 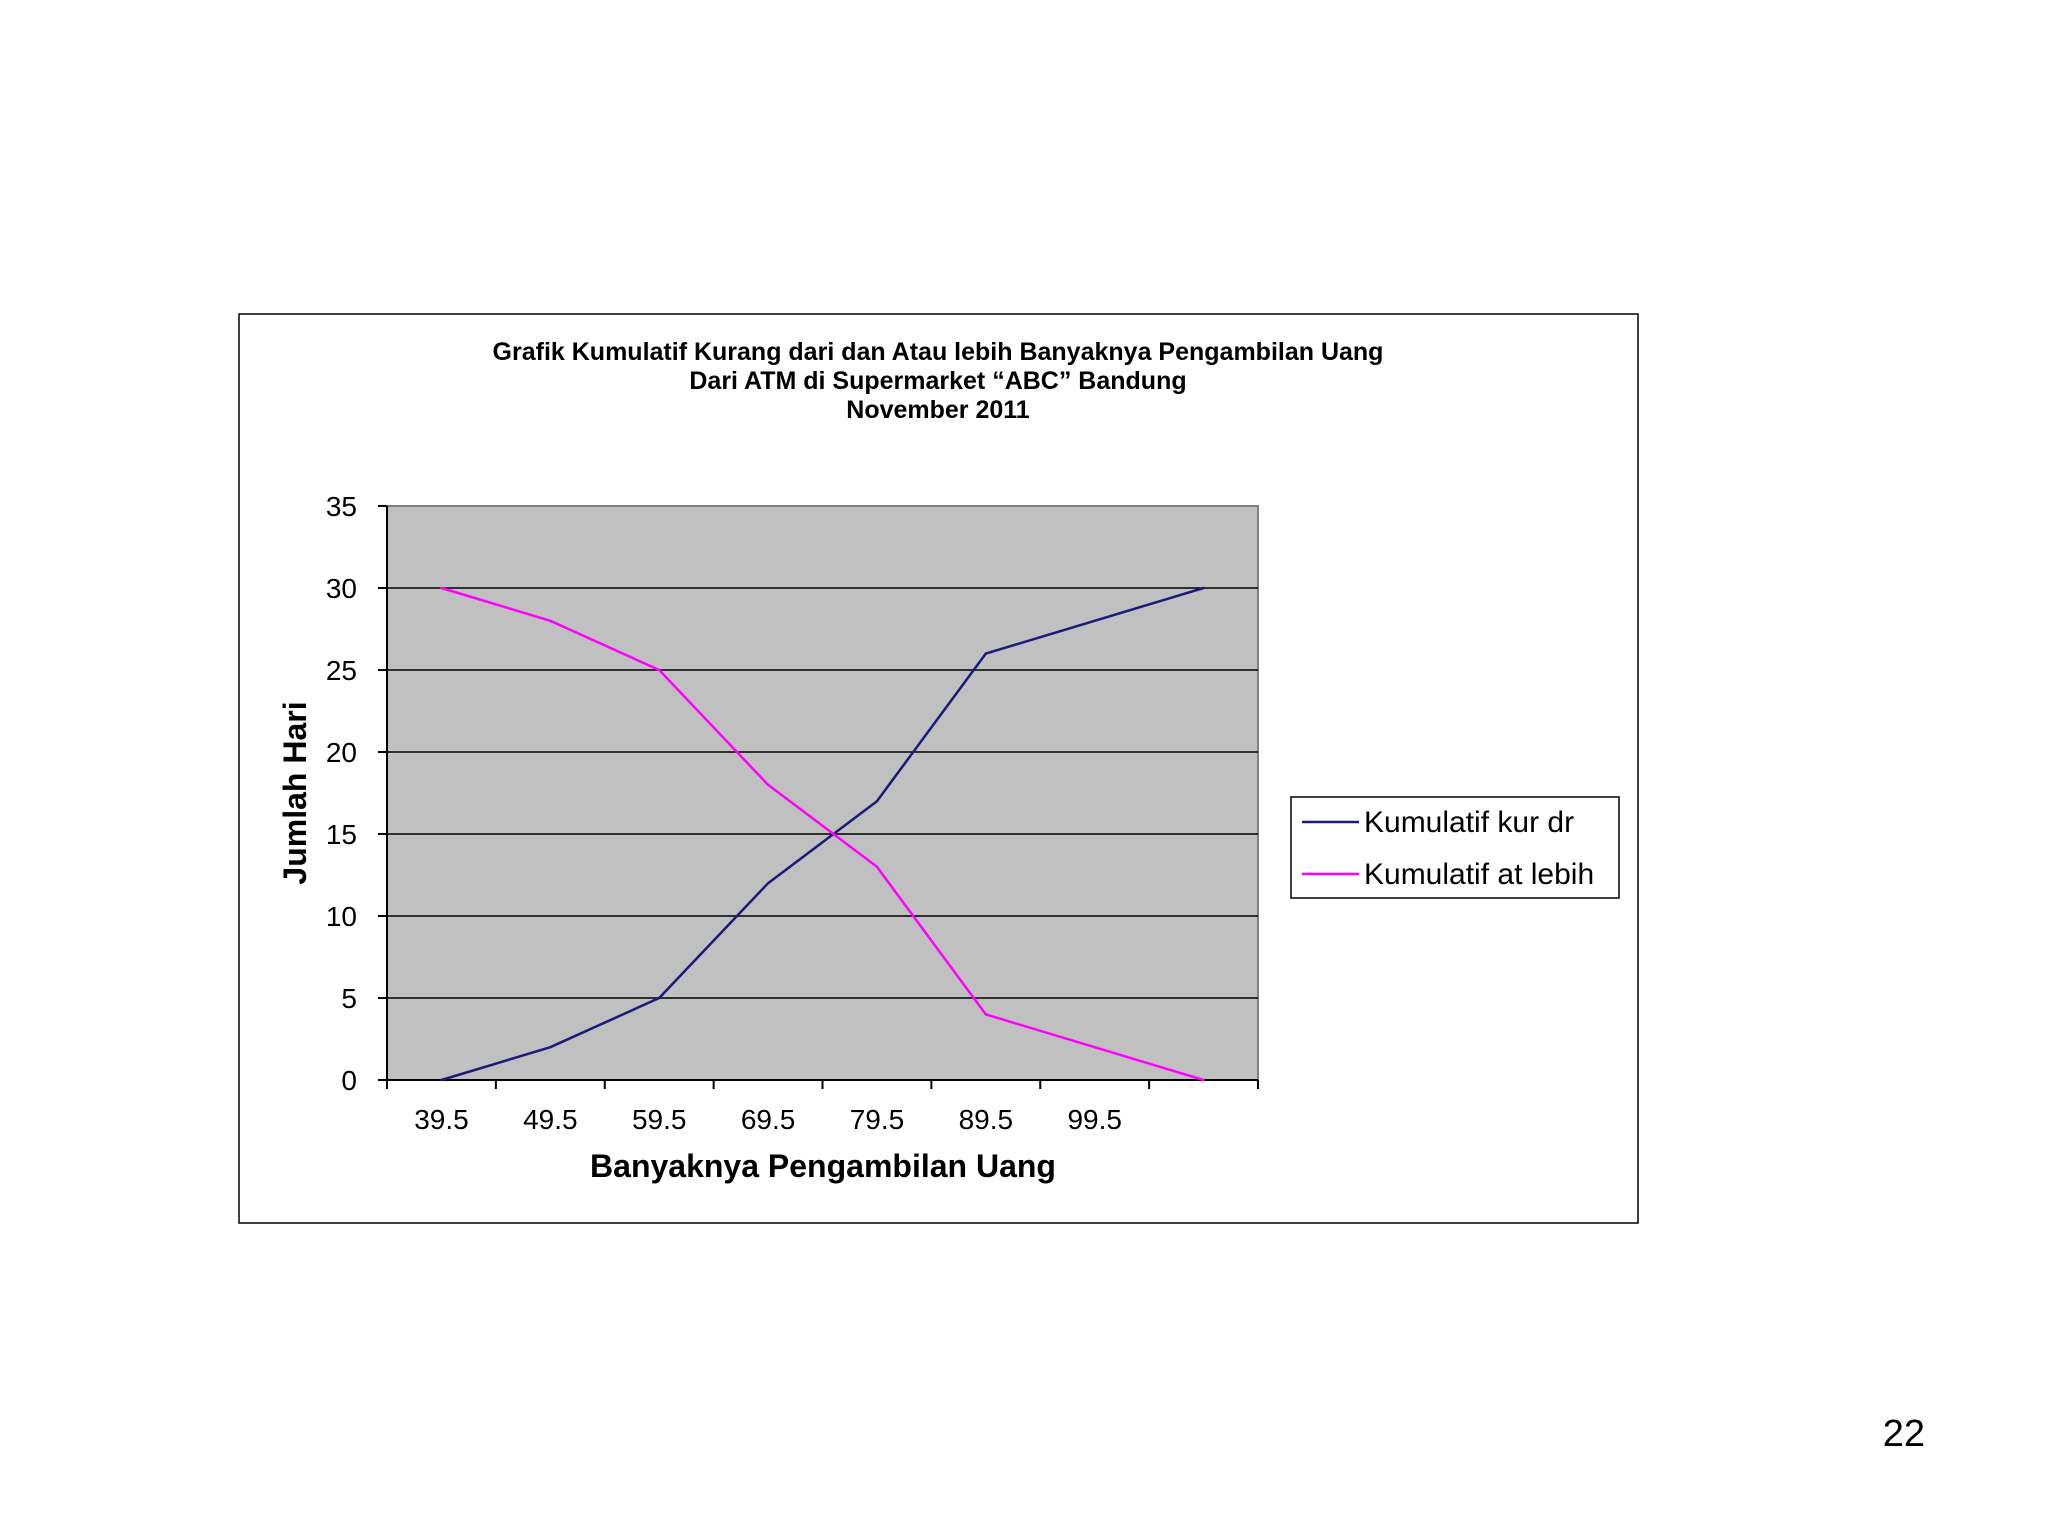 What do you see at coordinates (295, 792) in the screenshot?
I see `y-axis-title: Jumlah Hari` at bounding box center [295, 792].